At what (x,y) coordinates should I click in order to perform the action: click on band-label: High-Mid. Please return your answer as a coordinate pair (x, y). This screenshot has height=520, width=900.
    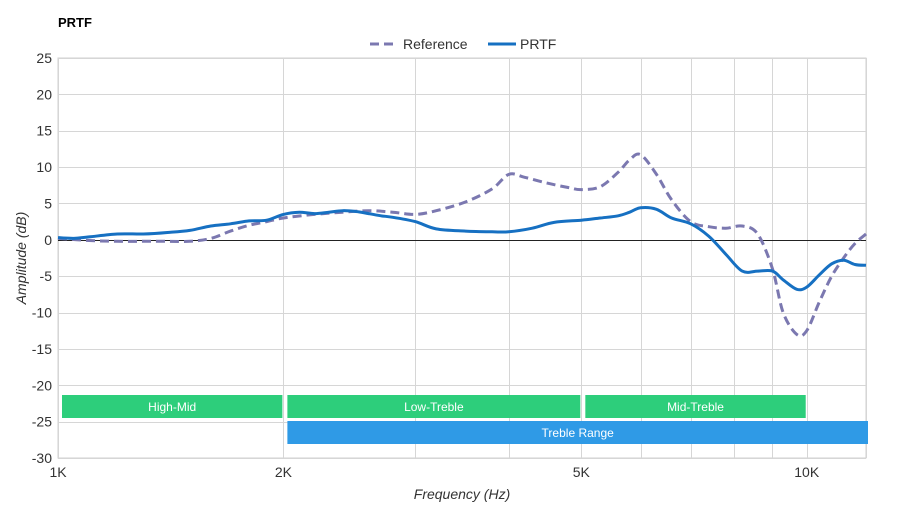
    Looking at the image, I should click on (172, 407).